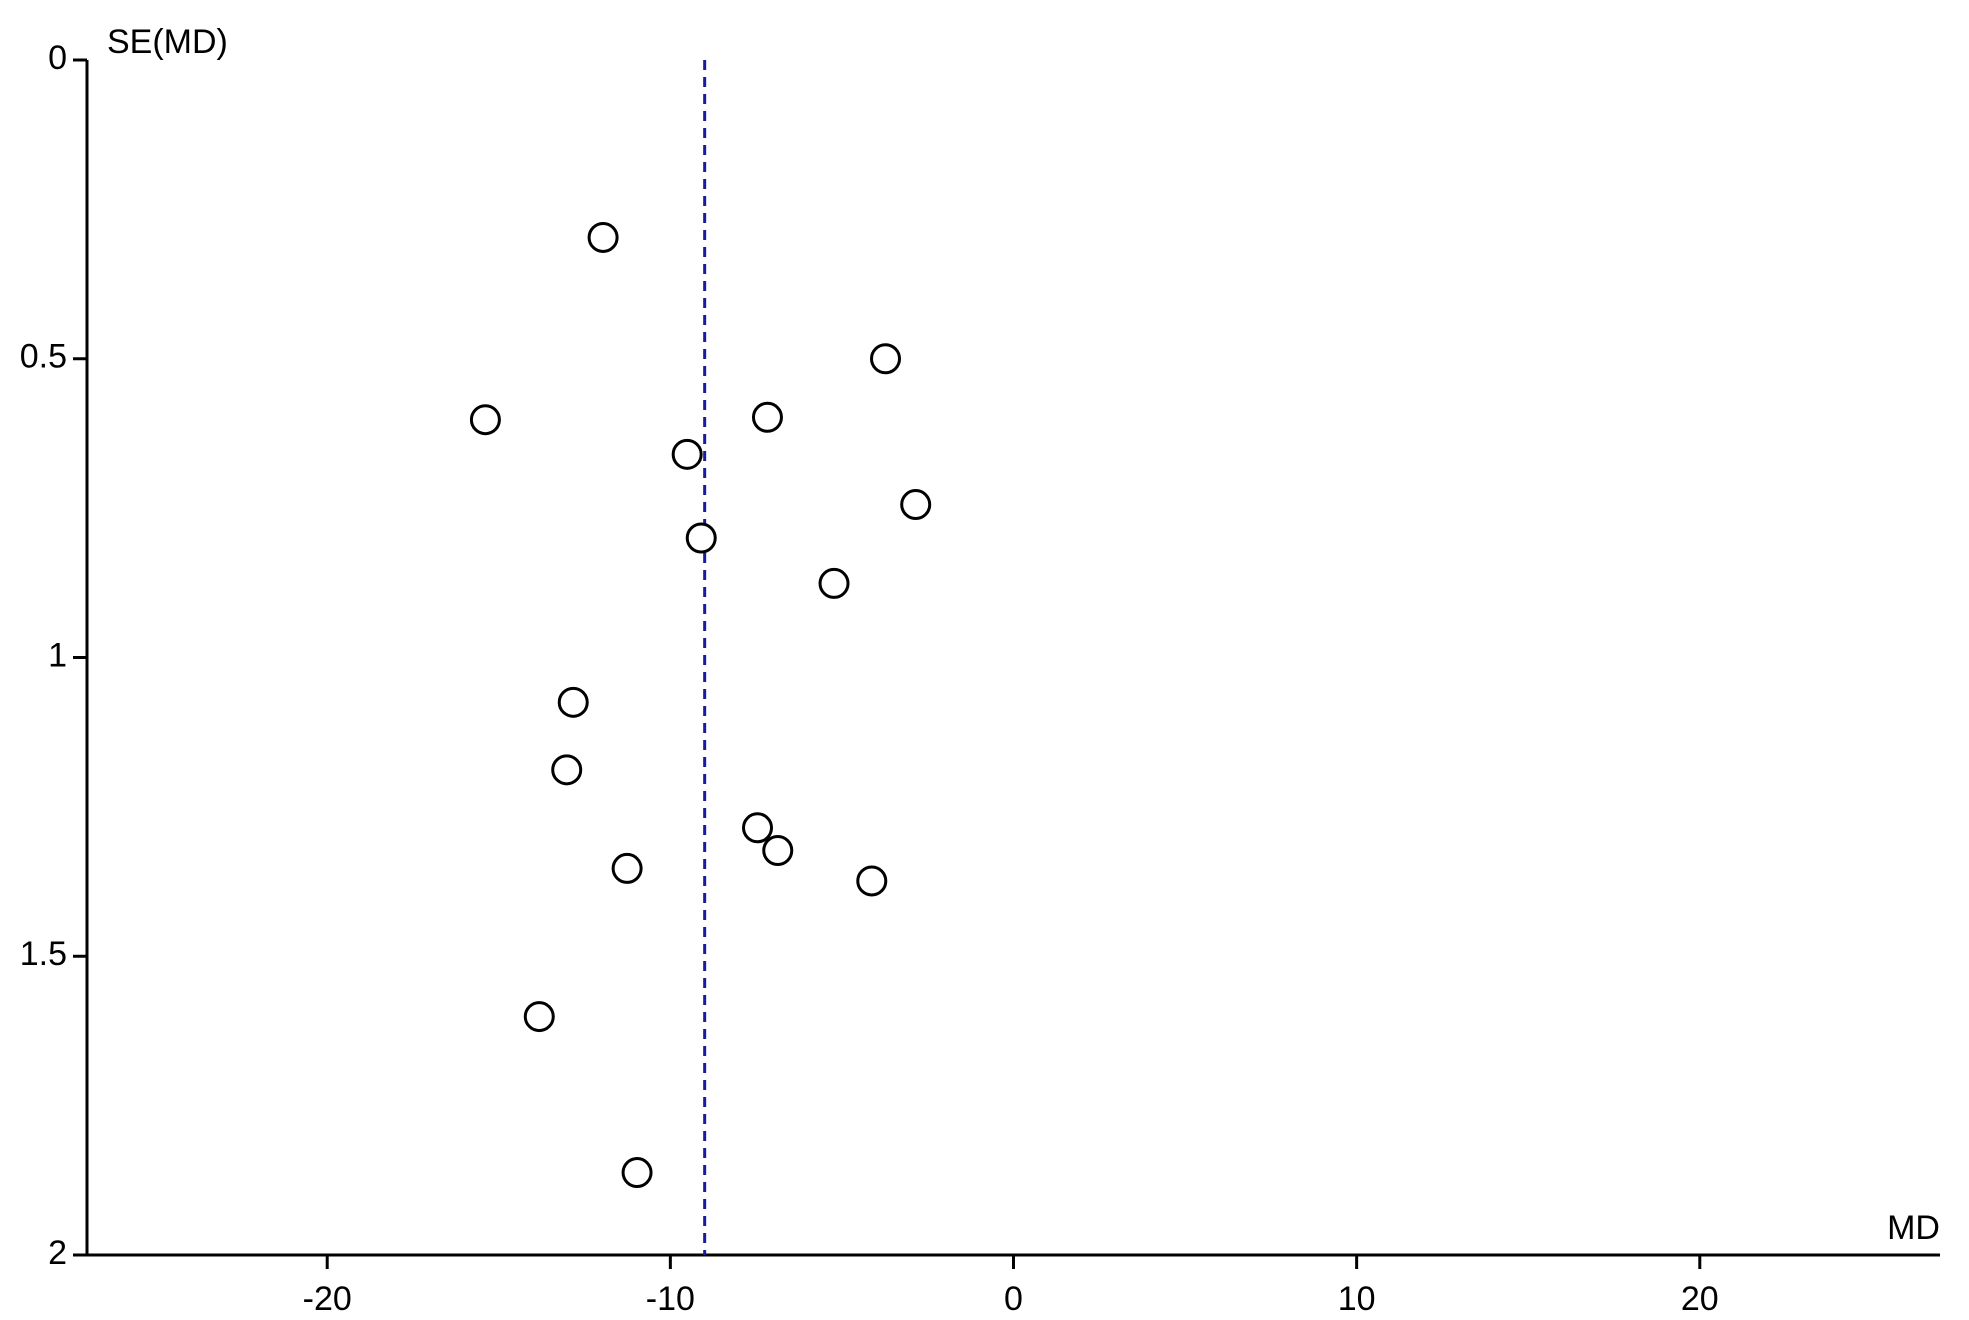 The height and width of the screenshot is (1320, 1969). Describe the element at coordinates (1913, 1228) in the screenshot. I see `x-axis-label: MD` at that location.